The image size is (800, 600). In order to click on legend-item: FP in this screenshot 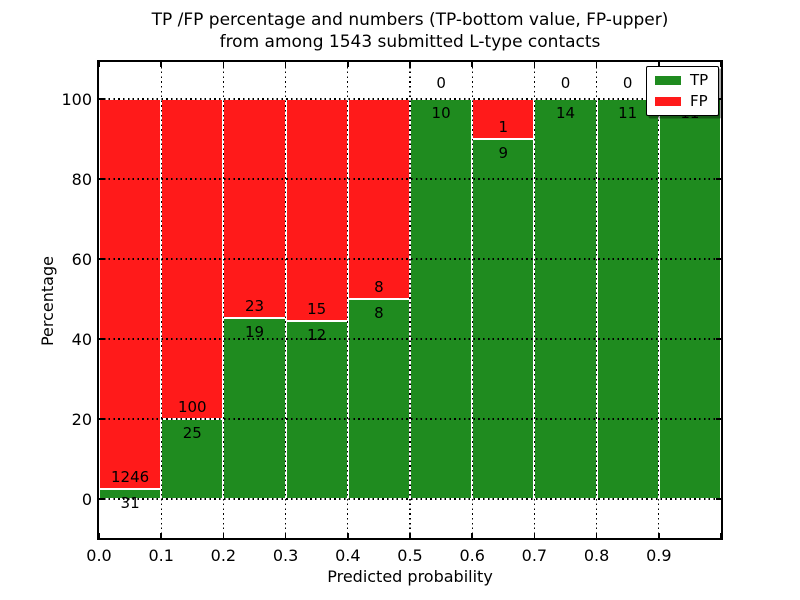, I will do `click(681, 101)`.